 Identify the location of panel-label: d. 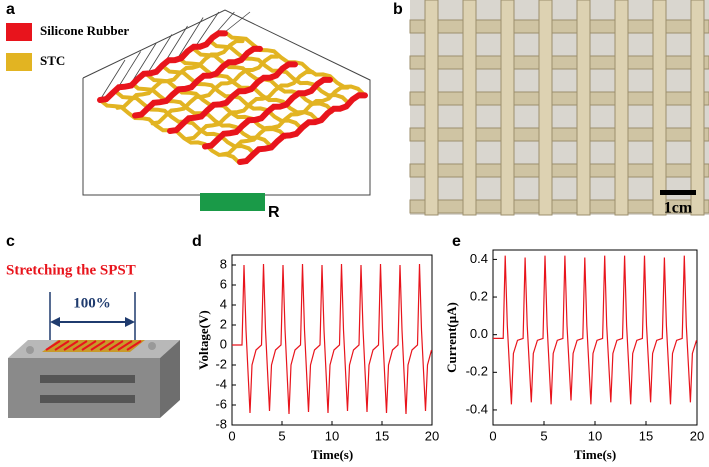
(197, 241).